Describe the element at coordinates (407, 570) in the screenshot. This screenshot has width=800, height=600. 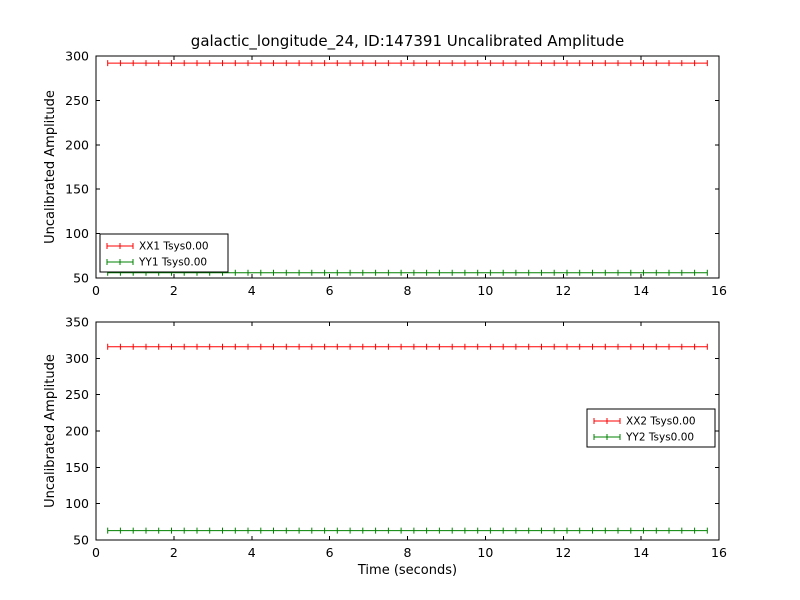
I see `x-axis-label: Time (seconds)` at that location.